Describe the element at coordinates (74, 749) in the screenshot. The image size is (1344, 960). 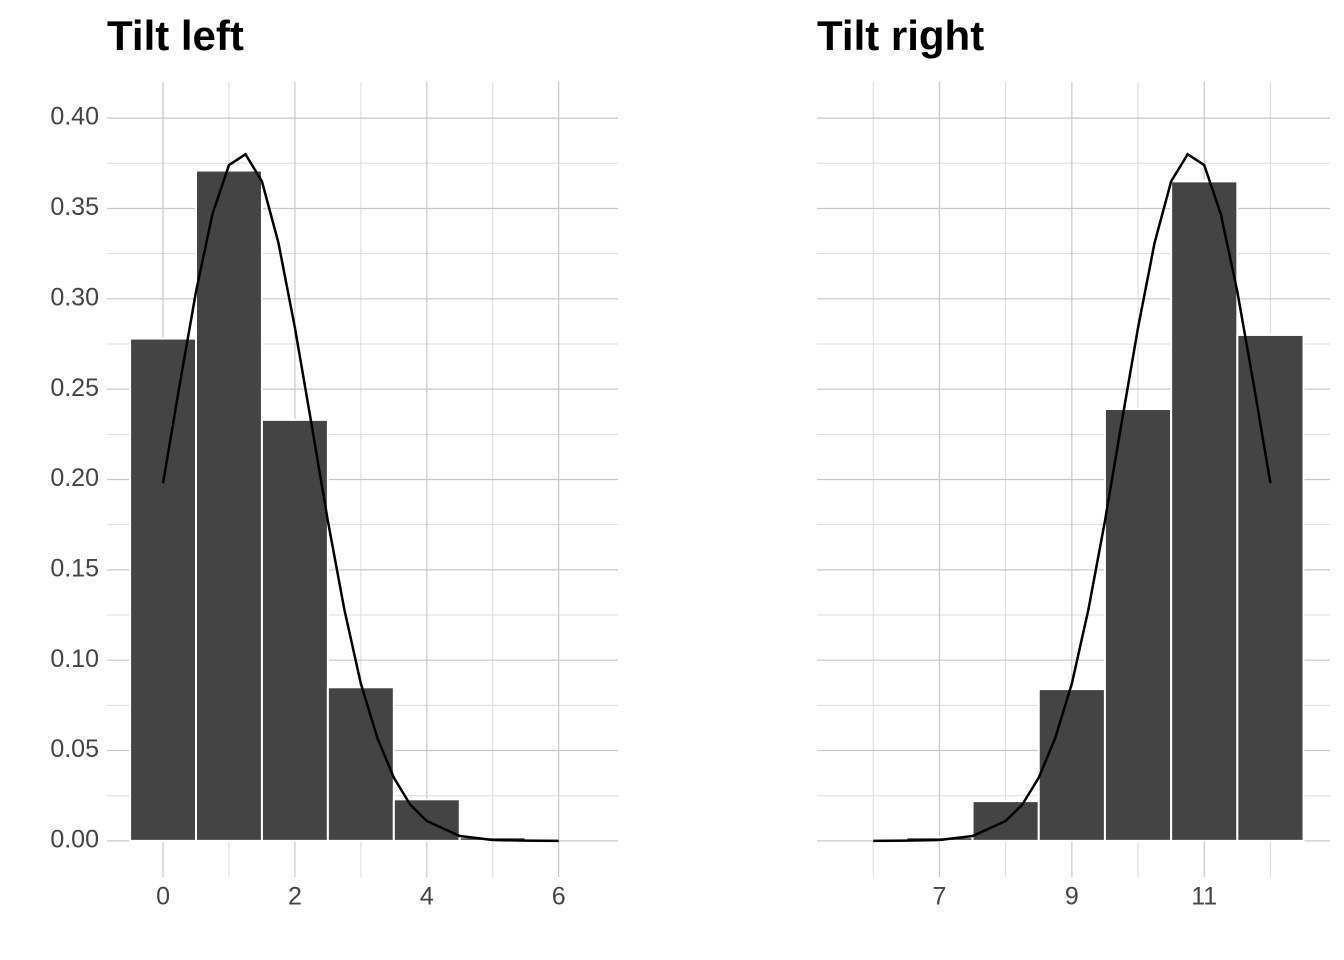
I see `y-tick-label: 0.05` at that location.